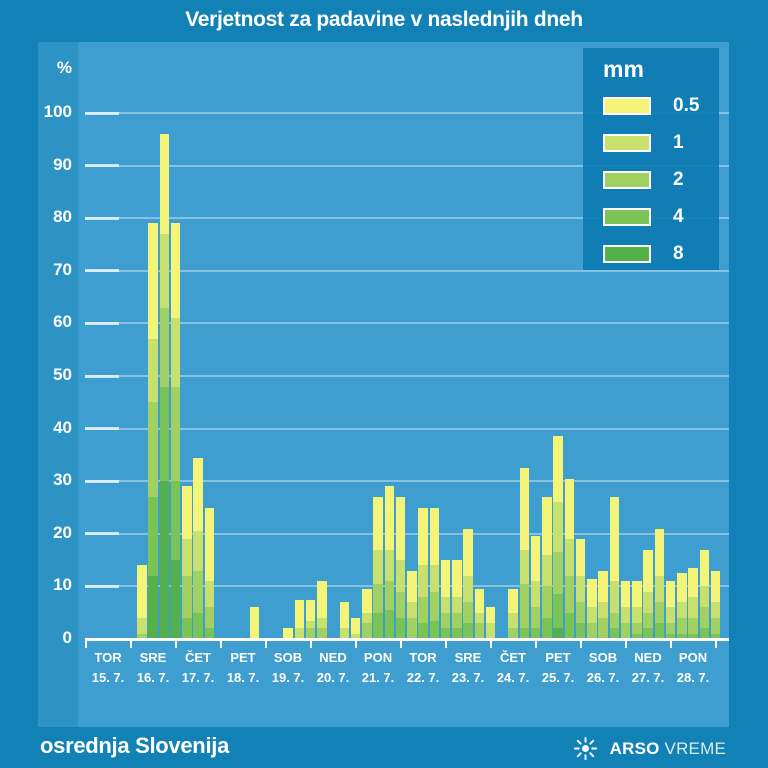  What do you see at coordinates (651, 216) in the screenshot?
I see `legend-row: 4` at bounding box center [651, 216].